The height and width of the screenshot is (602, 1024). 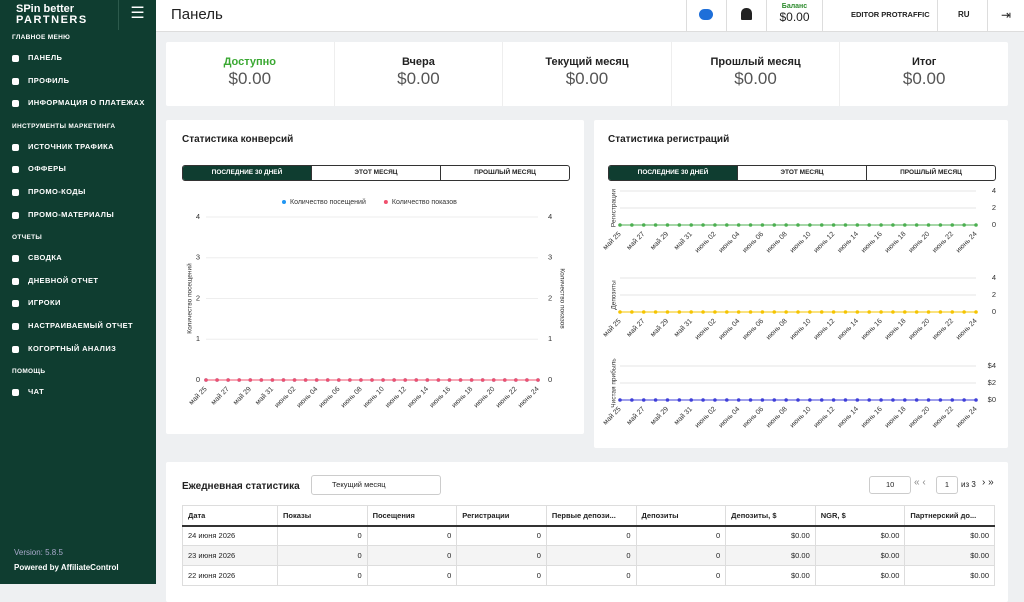 What do you see at coordinates (190, 298) in the screenshot?
I see `y-axis-label: Количество посещений` at bounding box center [190, 298].